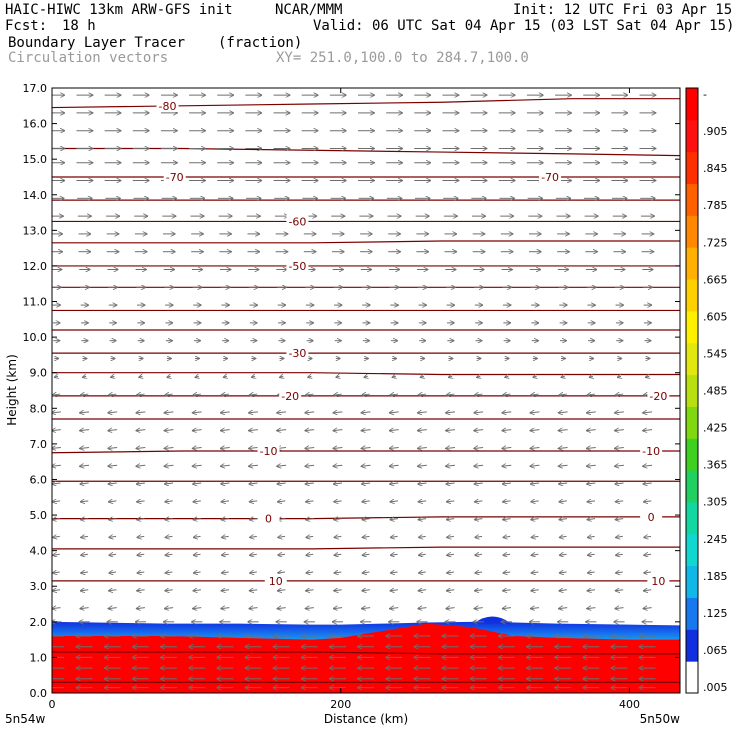 Image resolution: width=740 pixels, height=740 pixels. Describe the element at coordinates (39, 479) in the screenshot. I see `y-tick-label: 6.0` at that location.